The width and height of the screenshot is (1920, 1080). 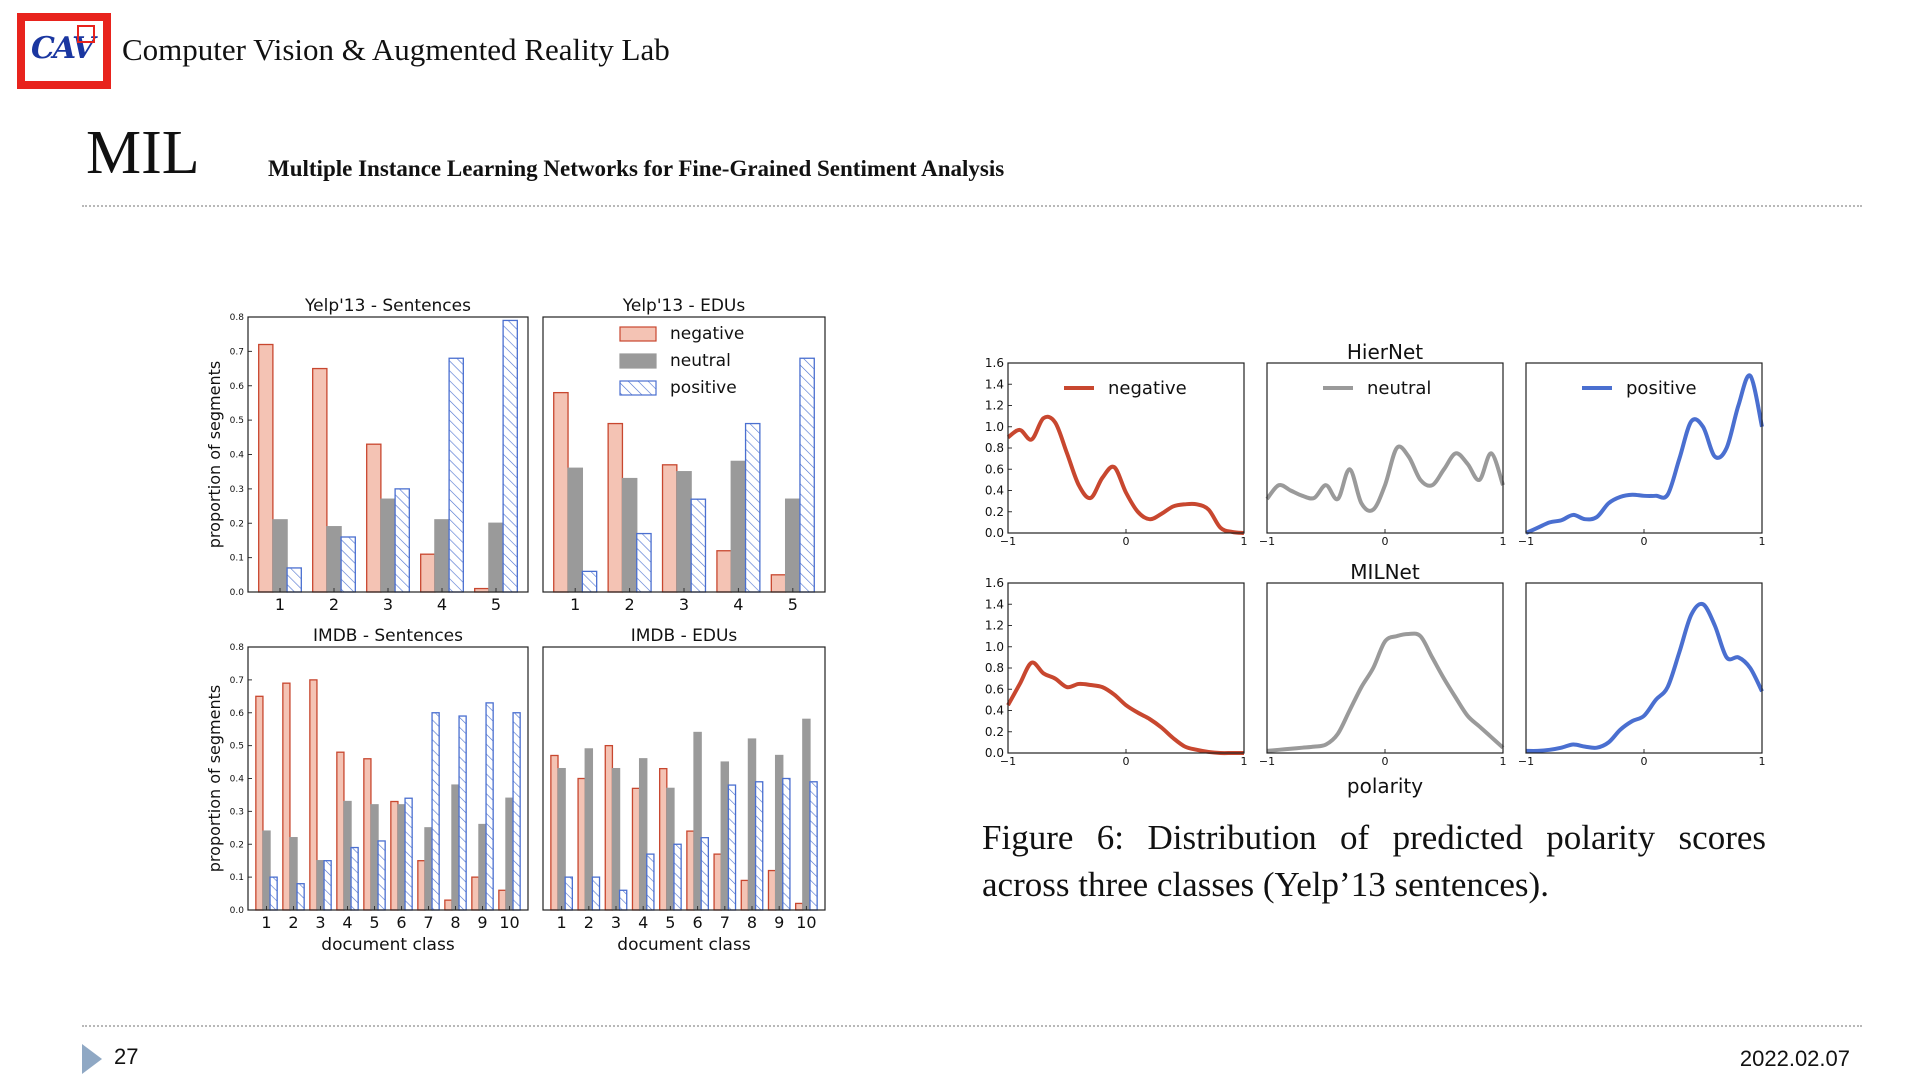 I want to click on y-tick-label: 0.2, so click(x=994, y=732).